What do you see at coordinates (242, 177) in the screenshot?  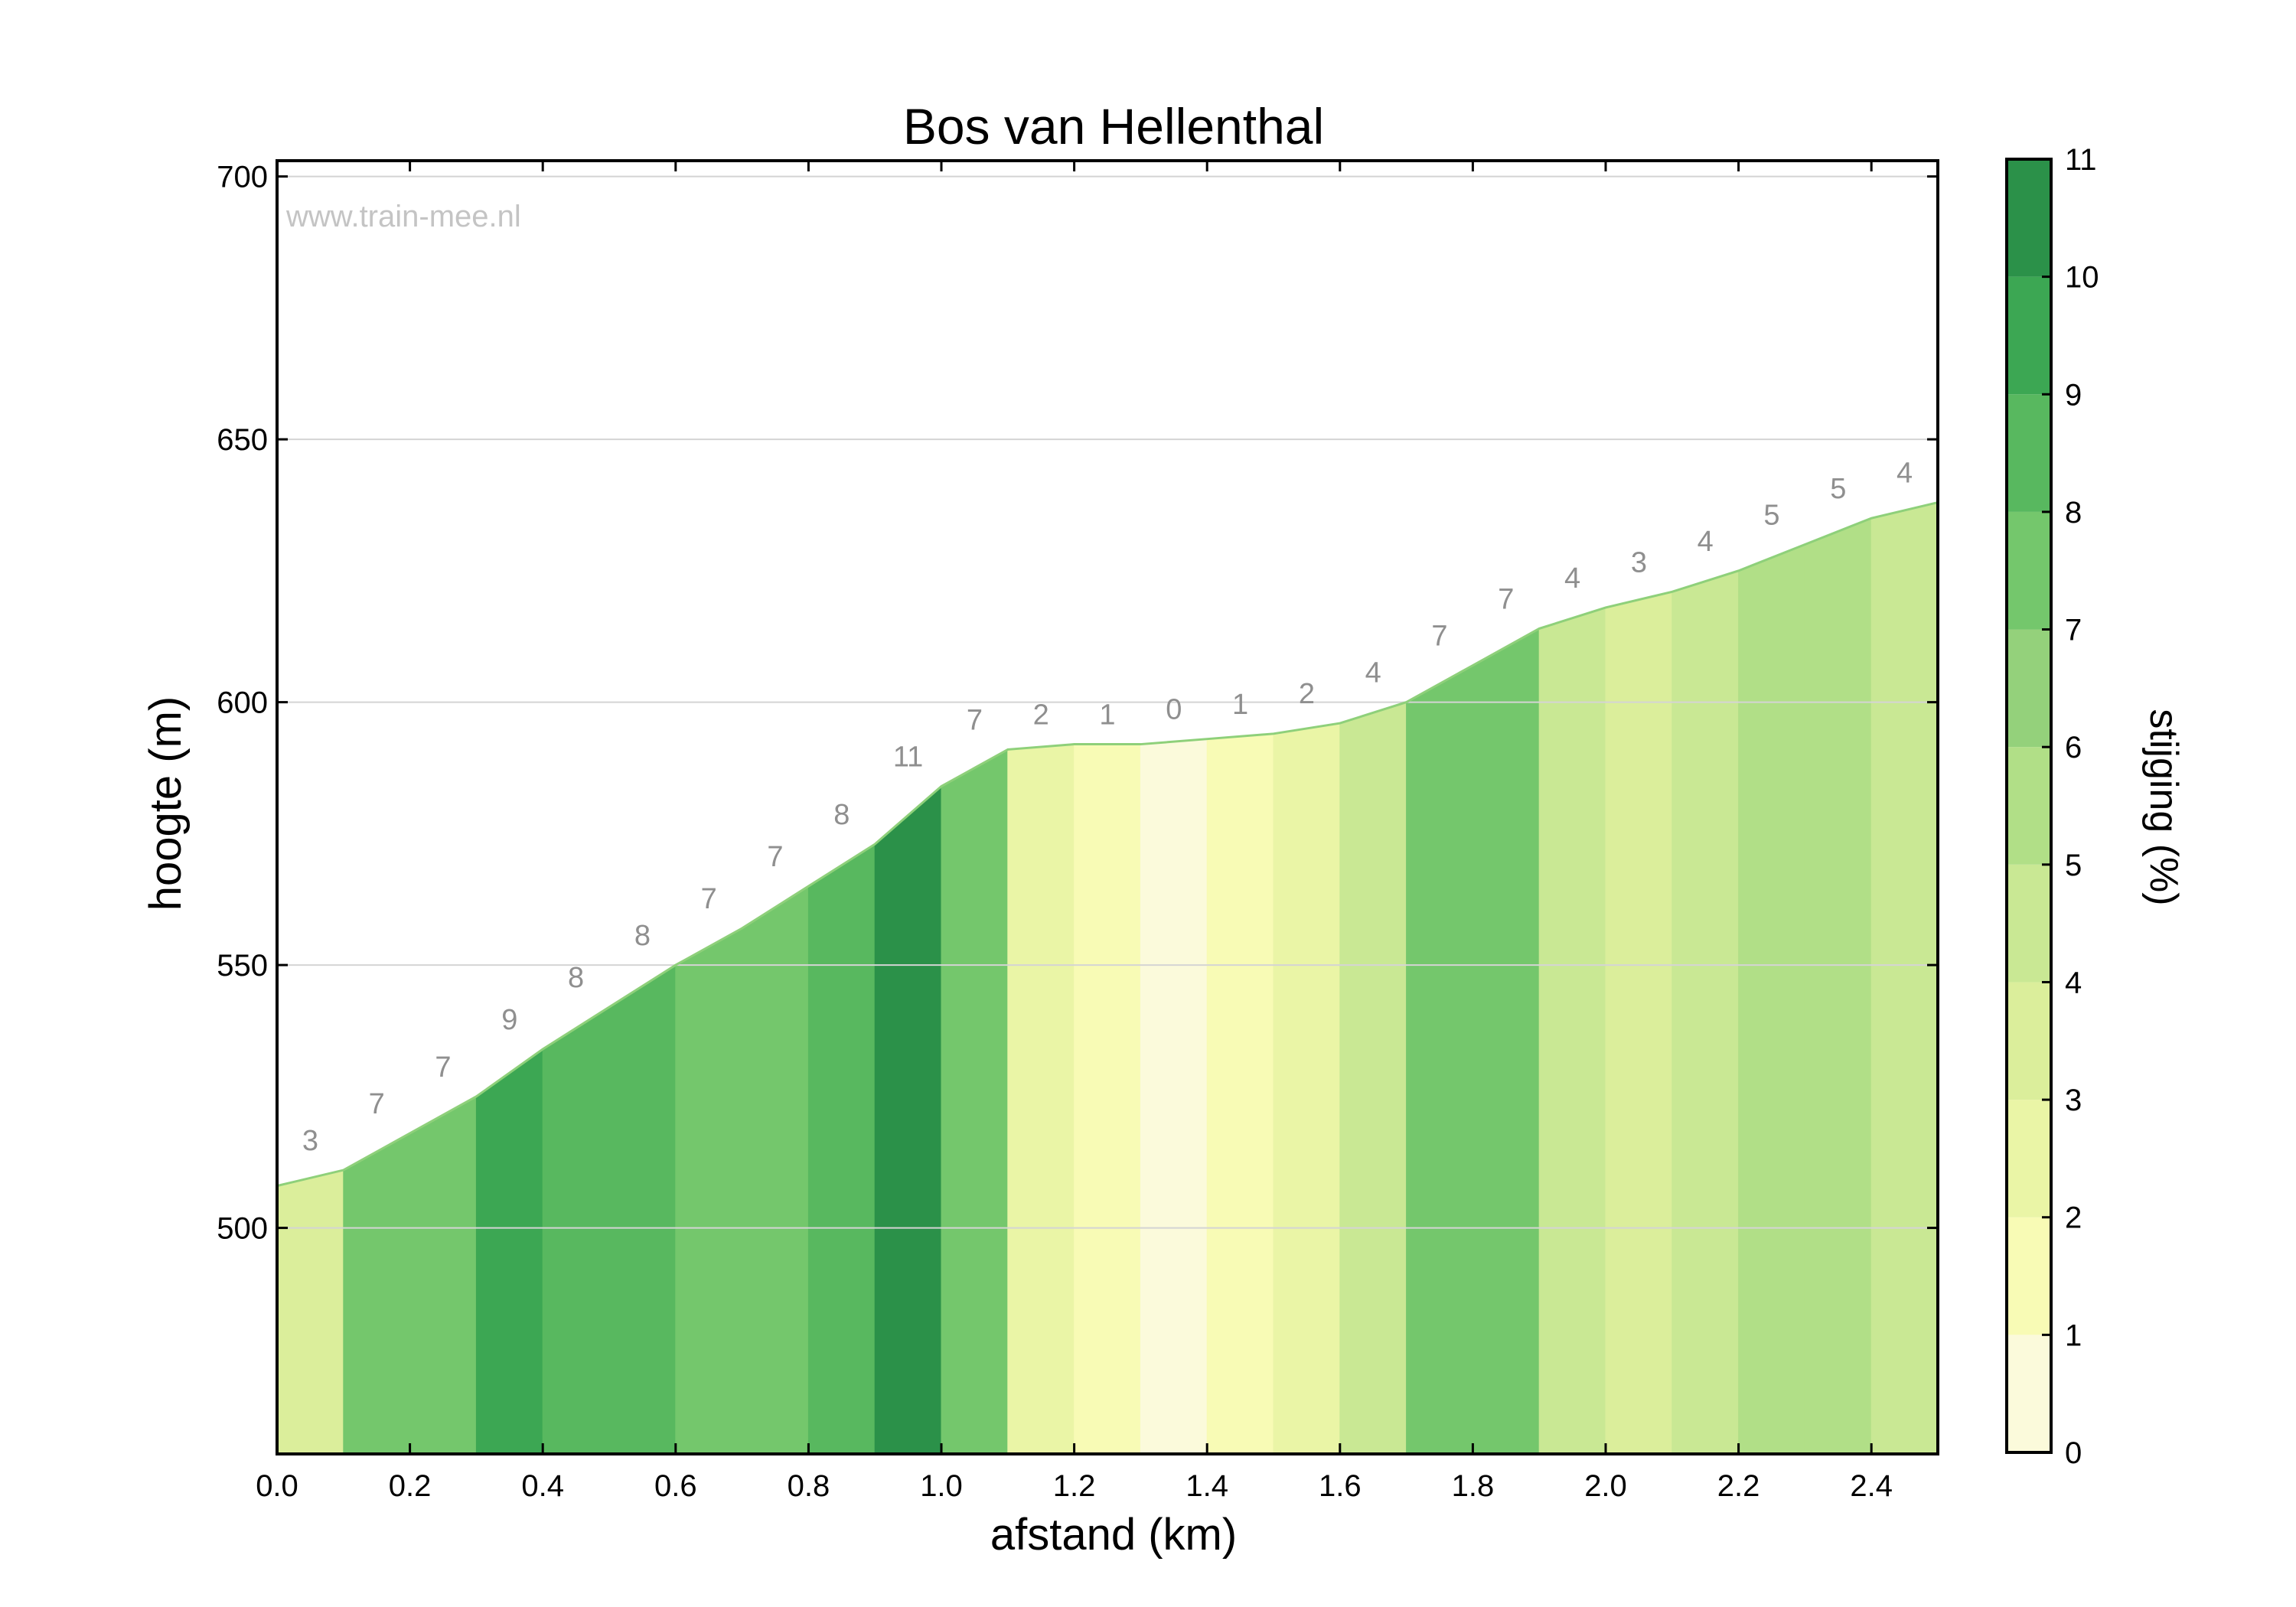 I see `y-tick-label: 700` at bounding box center [242, 177].